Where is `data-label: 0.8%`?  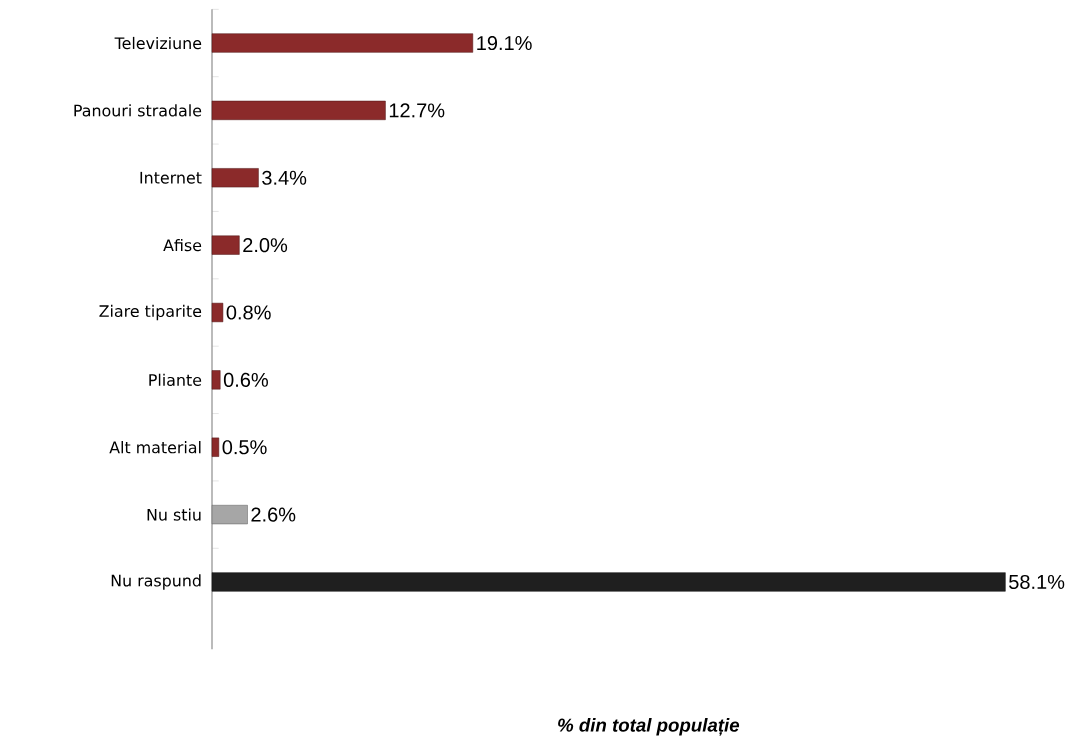
data-label: 0.8% is located at coordinates (248, 312).